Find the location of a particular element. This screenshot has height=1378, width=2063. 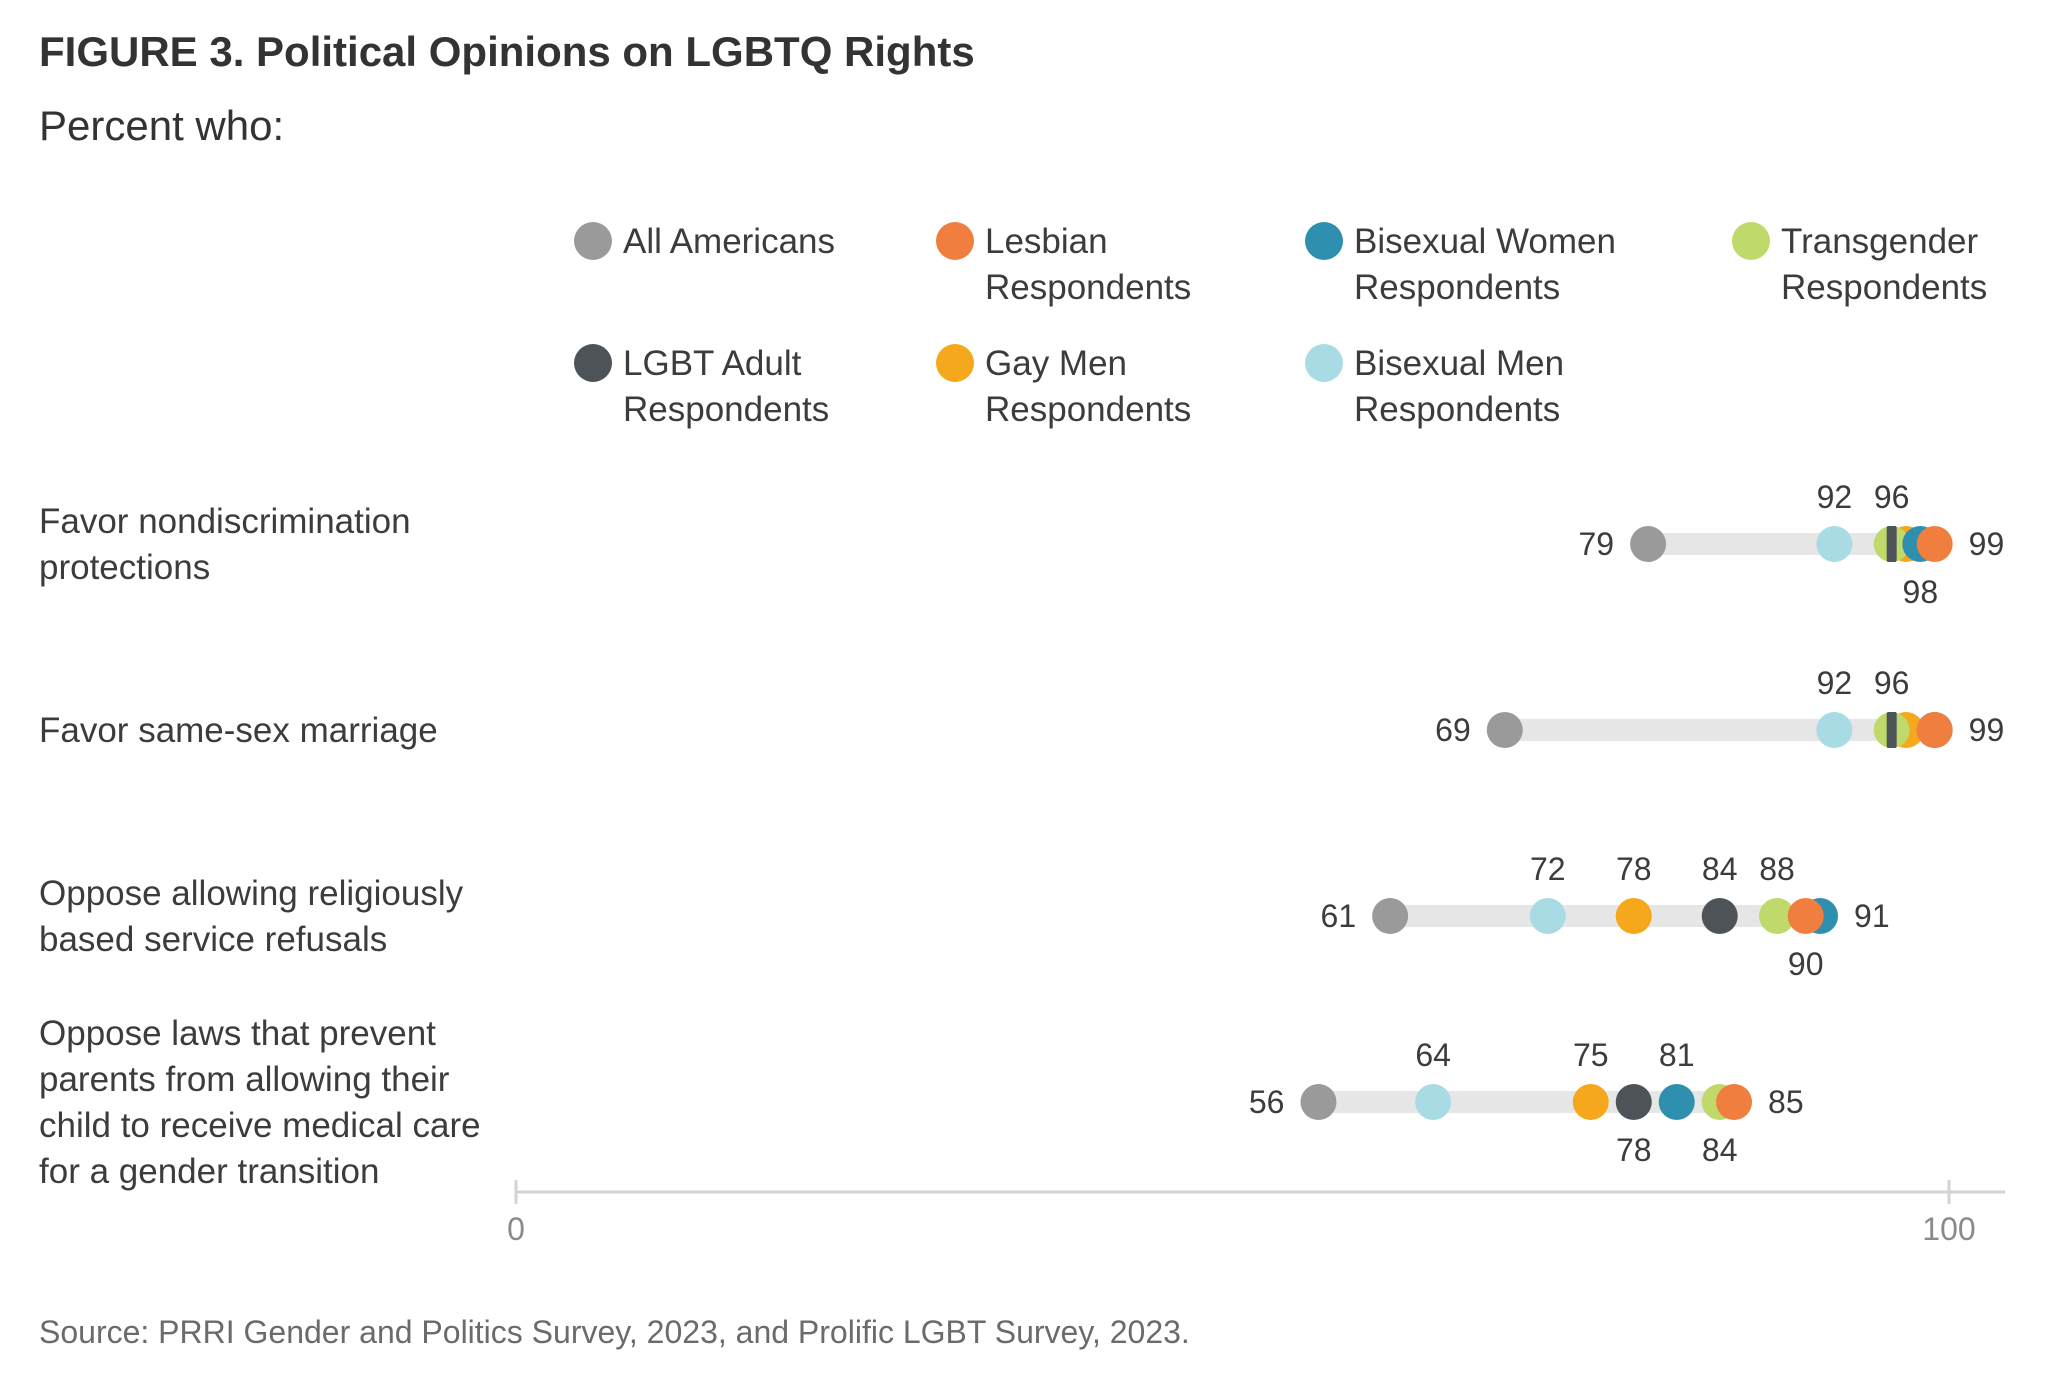

data-label-row-4-4: 81 is located at coordinates (1677, 1055).